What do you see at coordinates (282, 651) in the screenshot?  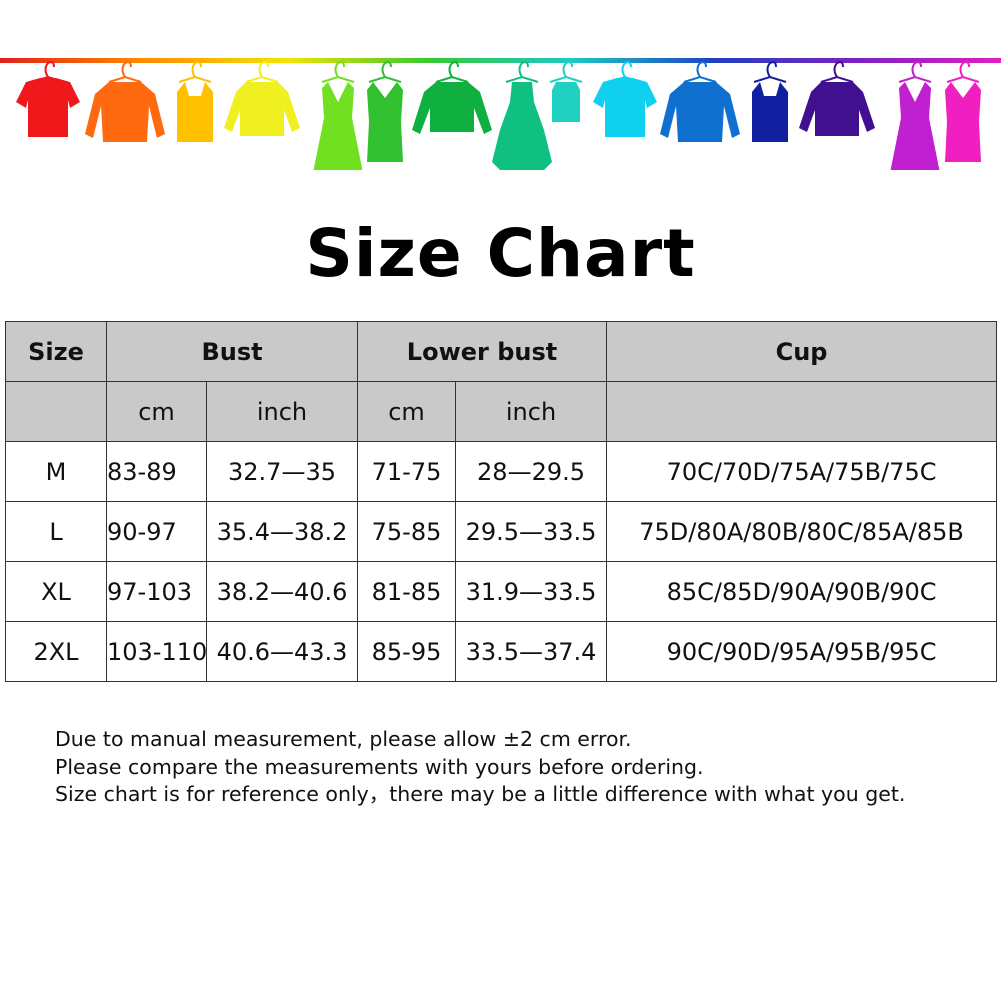 I see `table-cell: 40.6—43.3` at bounding box center [282, 651].